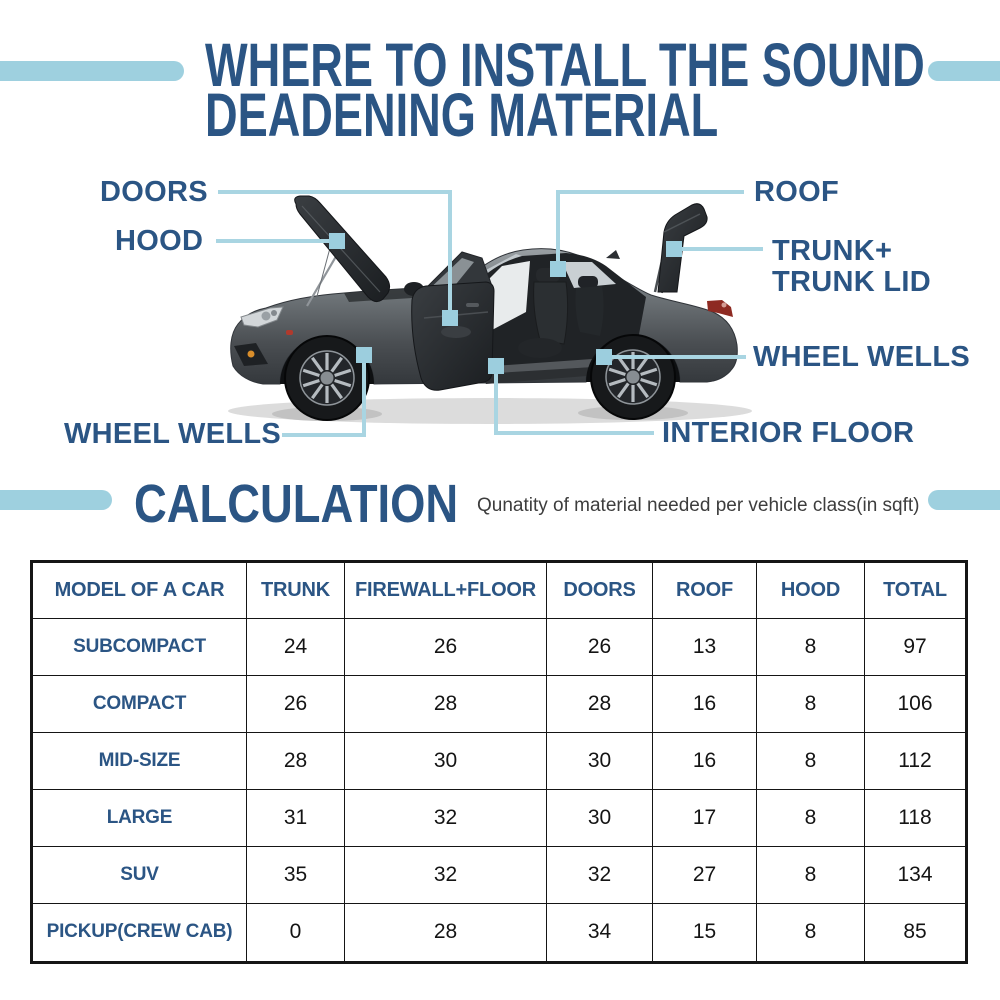  What do you see at coordinates (445, 647) in the screenshot?
I see `cell-firewall-floor: 26` at bounding box center [445, 647].